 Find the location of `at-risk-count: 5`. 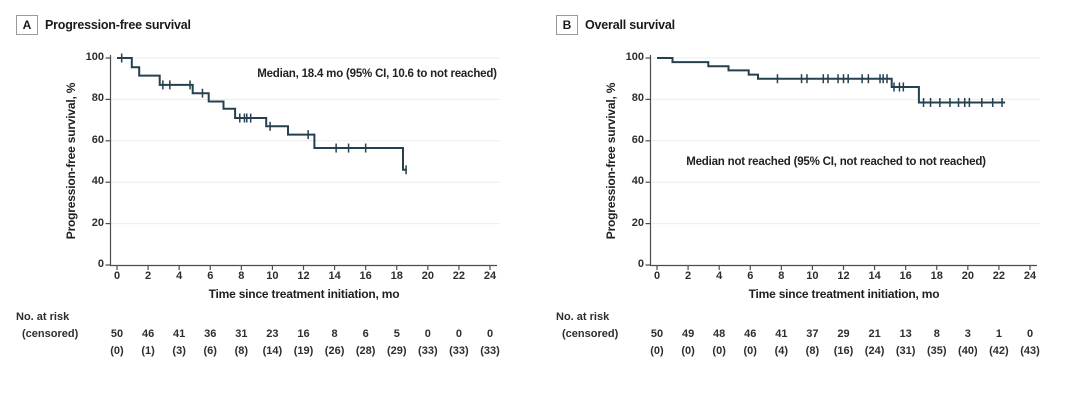

at-risk-count: 5 is located at coordinates (396, 334).